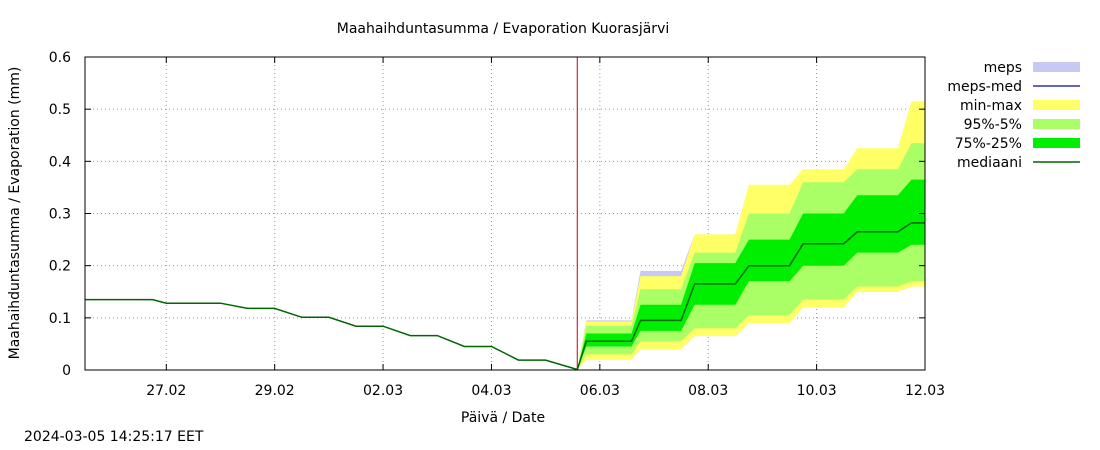  What do you see at coordinates (383, 391) in the screenshot?
I see `x-tick-label: 02.03` at bounding box center [383, 391].